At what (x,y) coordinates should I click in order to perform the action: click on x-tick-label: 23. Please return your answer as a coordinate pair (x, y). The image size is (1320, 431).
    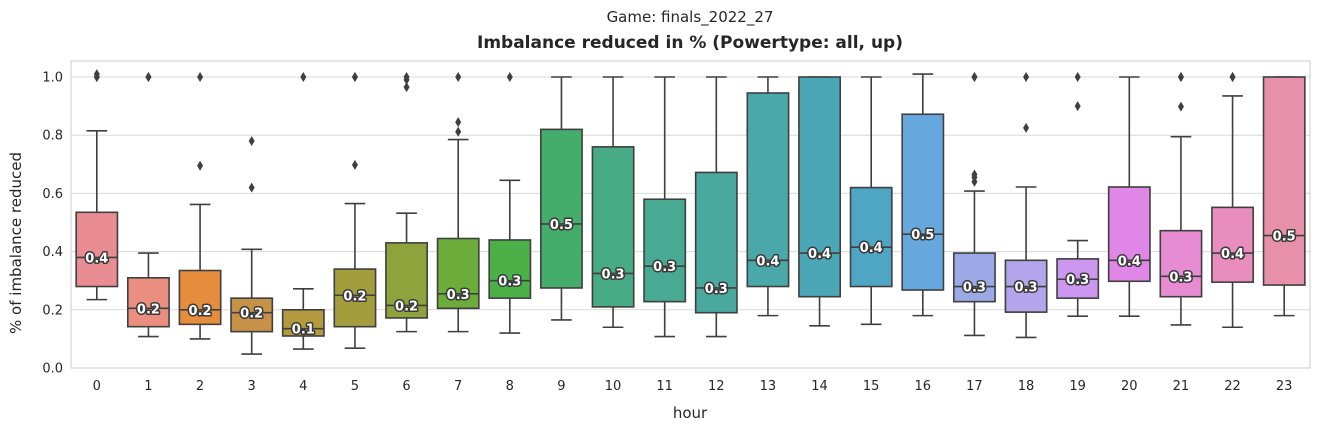
    Looking at the image, I should click on (1284, 386).